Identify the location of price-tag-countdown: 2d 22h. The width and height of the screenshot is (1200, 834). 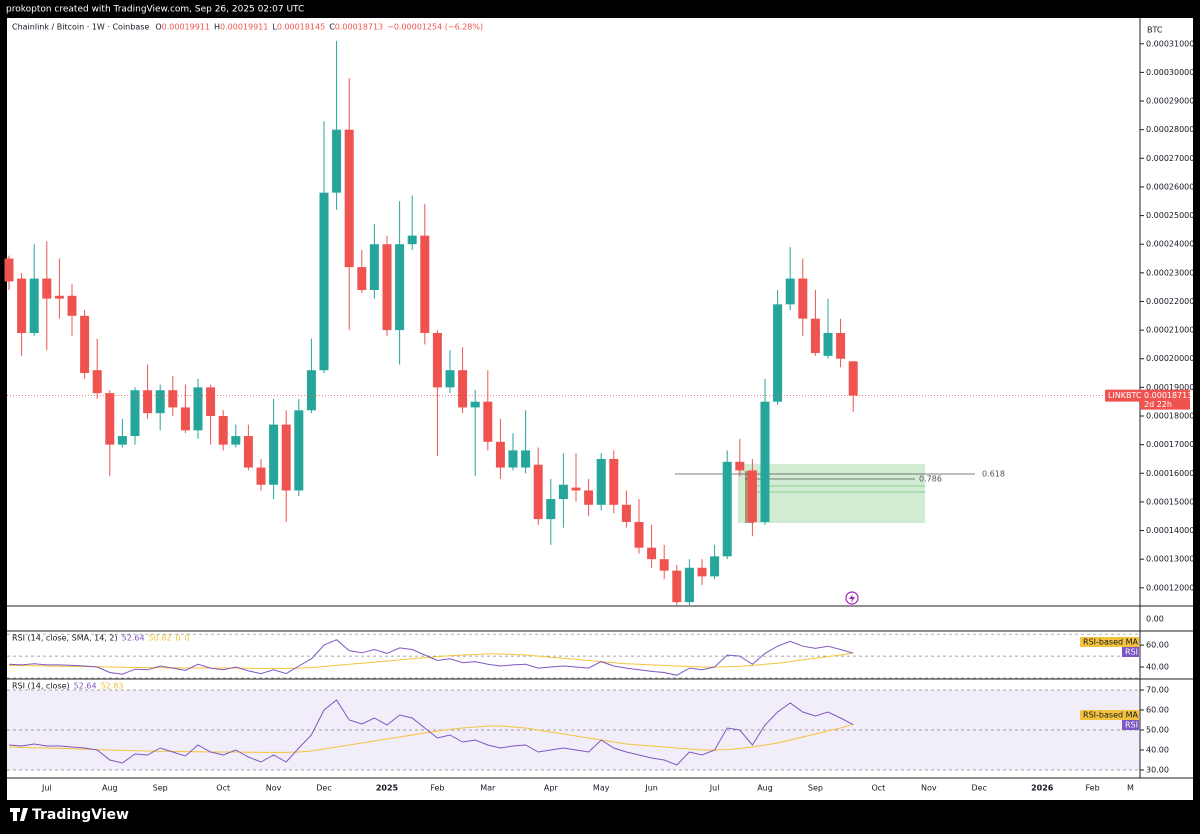
(1158, 404).